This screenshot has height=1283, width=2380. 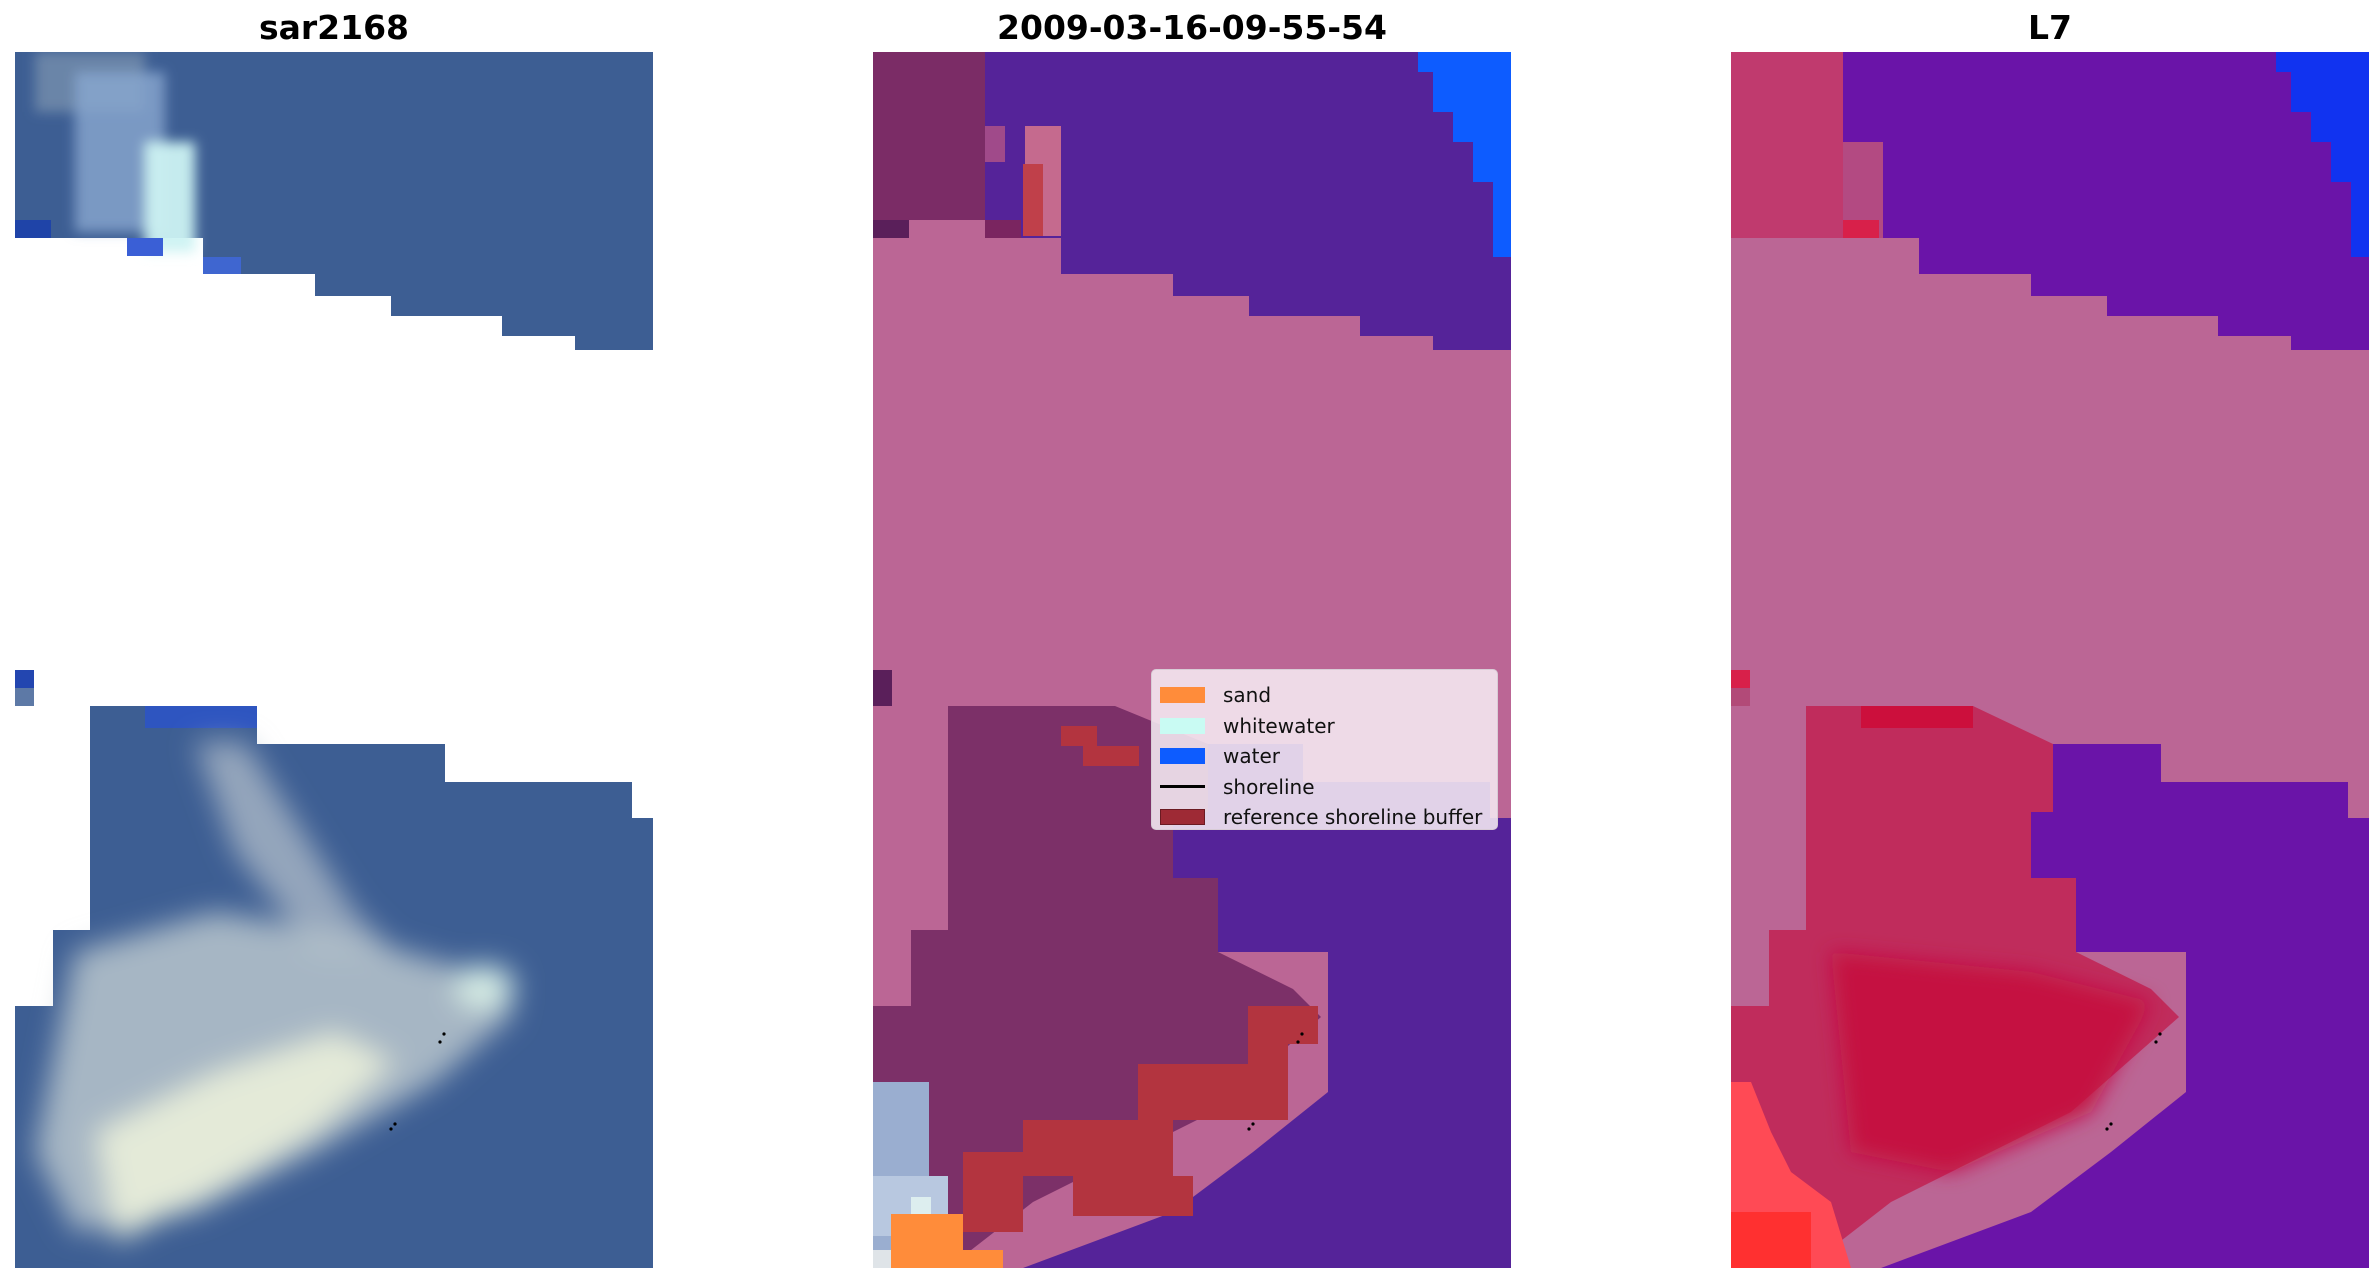 What do you see at coordinates (1353, 817) in the screenshot?
I see `legend-label: reference shoreline buffer` at bounding box center [1353, 817].